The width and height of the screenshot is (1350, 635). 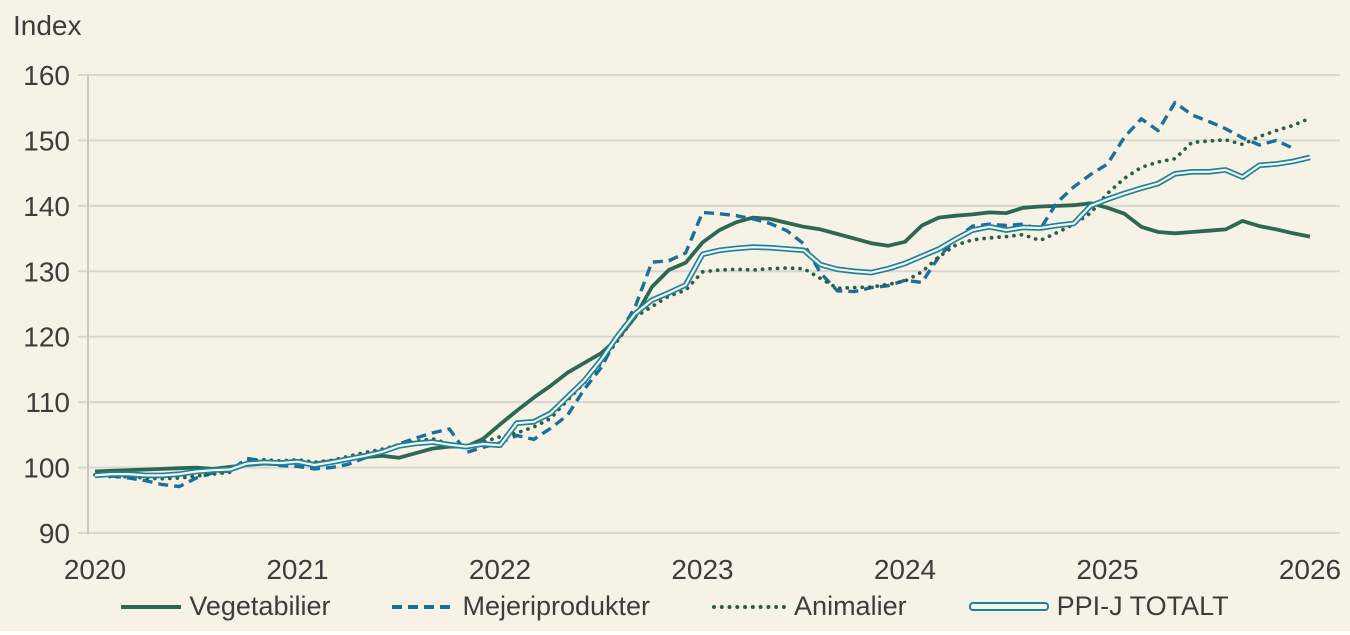 I want to click on legend-label: Mejeriprodukter, so click(x=556, y=606).